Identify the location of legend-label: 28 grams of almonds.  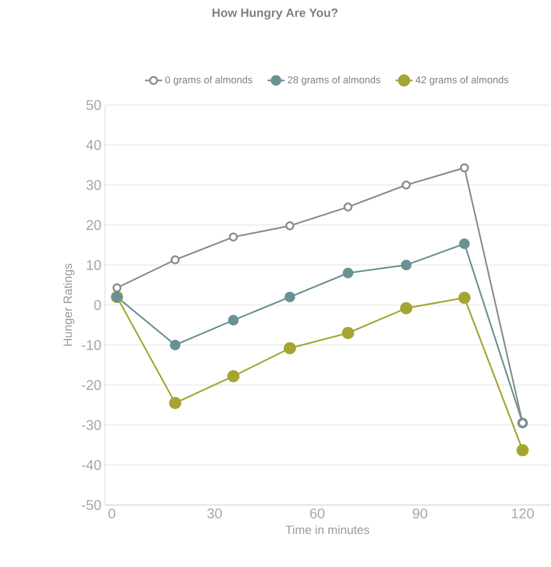
(334, 81).